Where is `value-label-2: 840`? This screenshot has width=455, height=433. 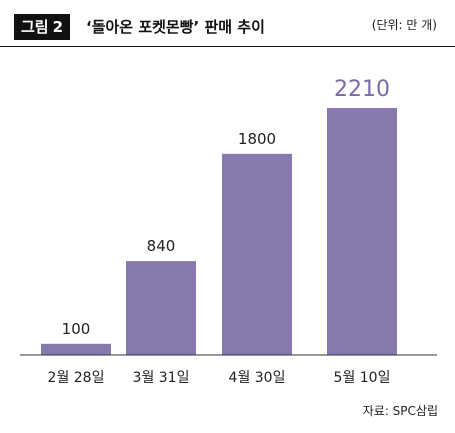
value-label-2: 840 is located at coordinates (161, 246).